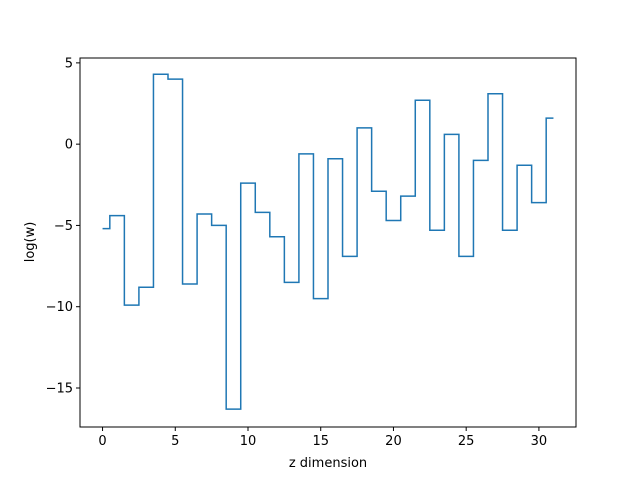 This screenshot has width=640, height=480. What do you see at coordinates (175, 441) in the screenshot?
I see `x-tick-label: 5` at bounding box center [175, 441].